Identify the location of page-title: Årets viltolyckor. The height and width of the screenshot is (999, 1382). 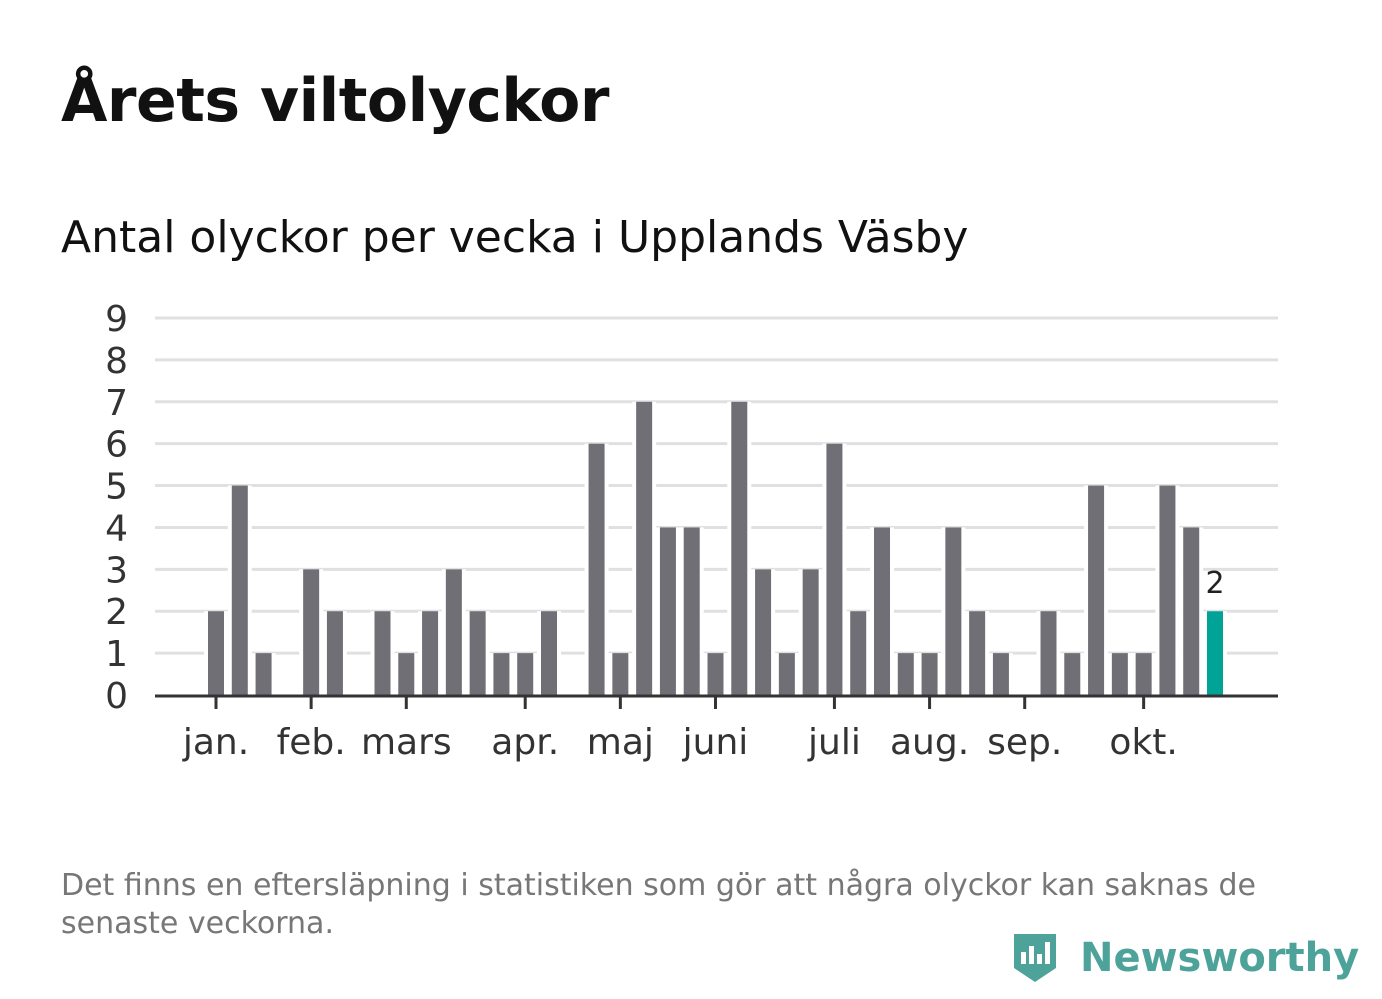
(335, 101).